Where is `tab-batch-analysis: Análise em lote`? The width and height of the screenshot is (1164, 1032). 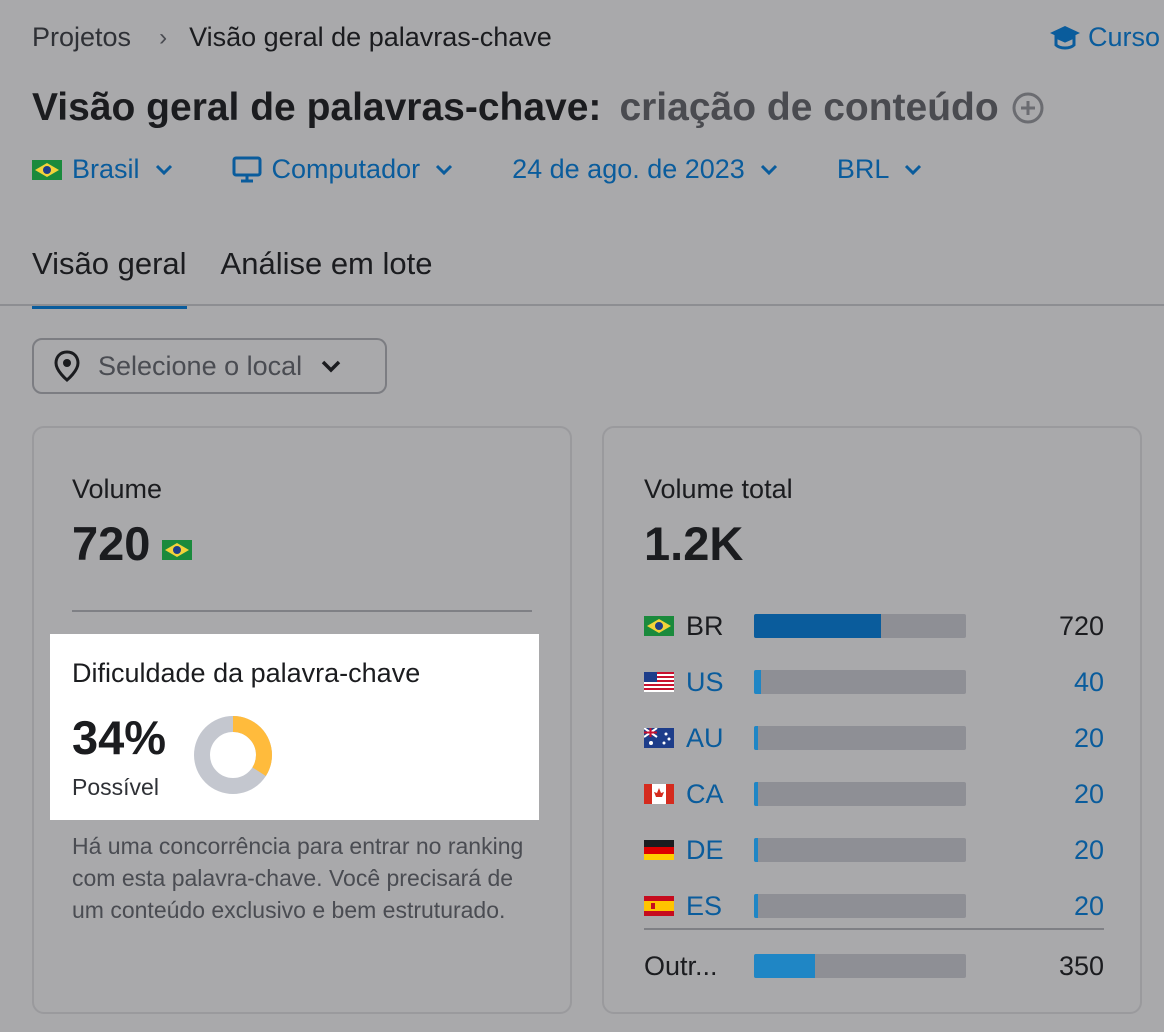
tab-batch-analysis: Análise em lote is located at coordinates (326, 263).